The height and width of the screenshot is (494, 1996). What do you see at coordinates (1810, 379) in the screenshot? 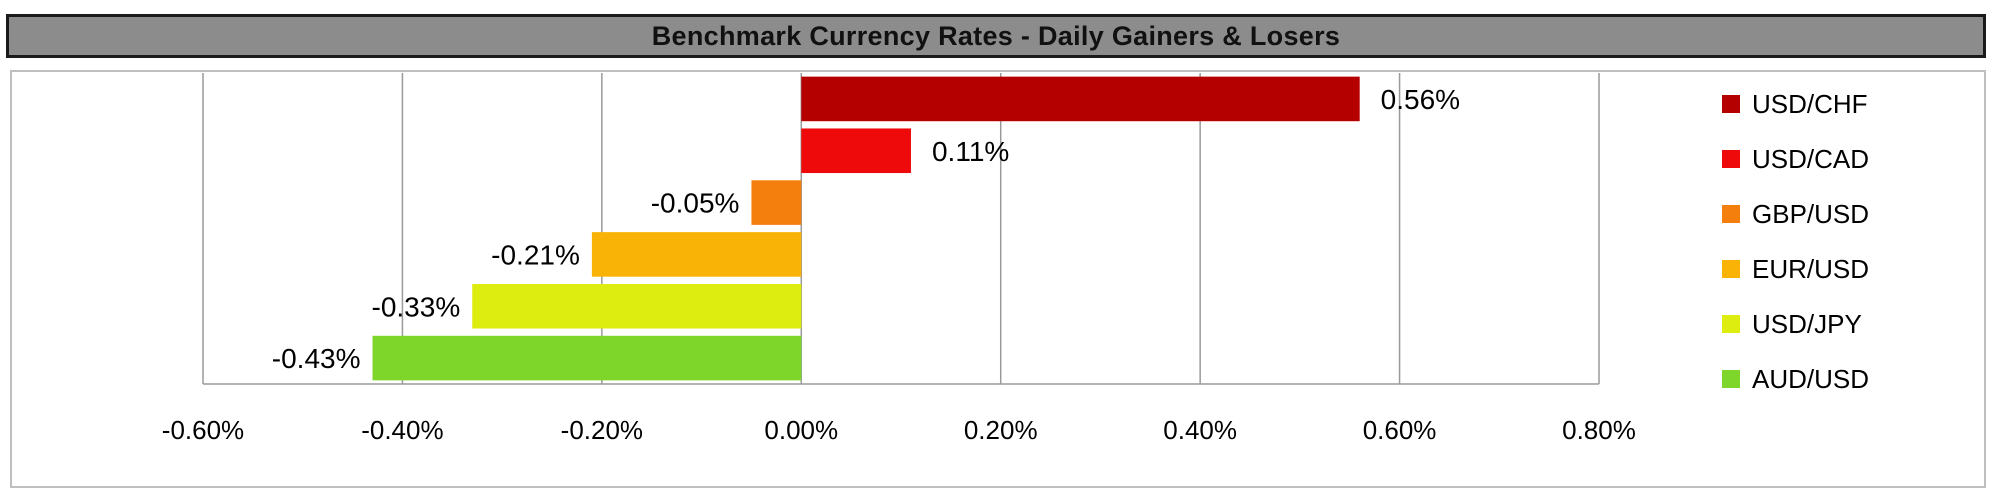
I see `legend-label-aud-usd: AUD/USD` at bounding box center [1810, 379].